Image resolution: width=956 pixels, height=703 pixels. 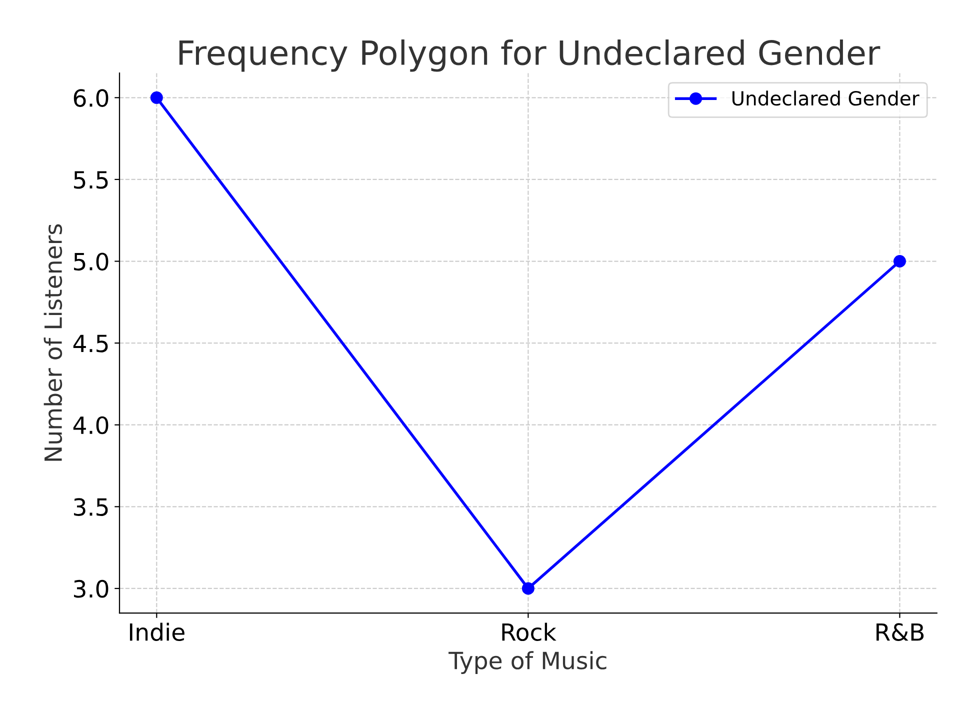 I want to click on x-tick-label: Indie, so click(x=157, y=632).